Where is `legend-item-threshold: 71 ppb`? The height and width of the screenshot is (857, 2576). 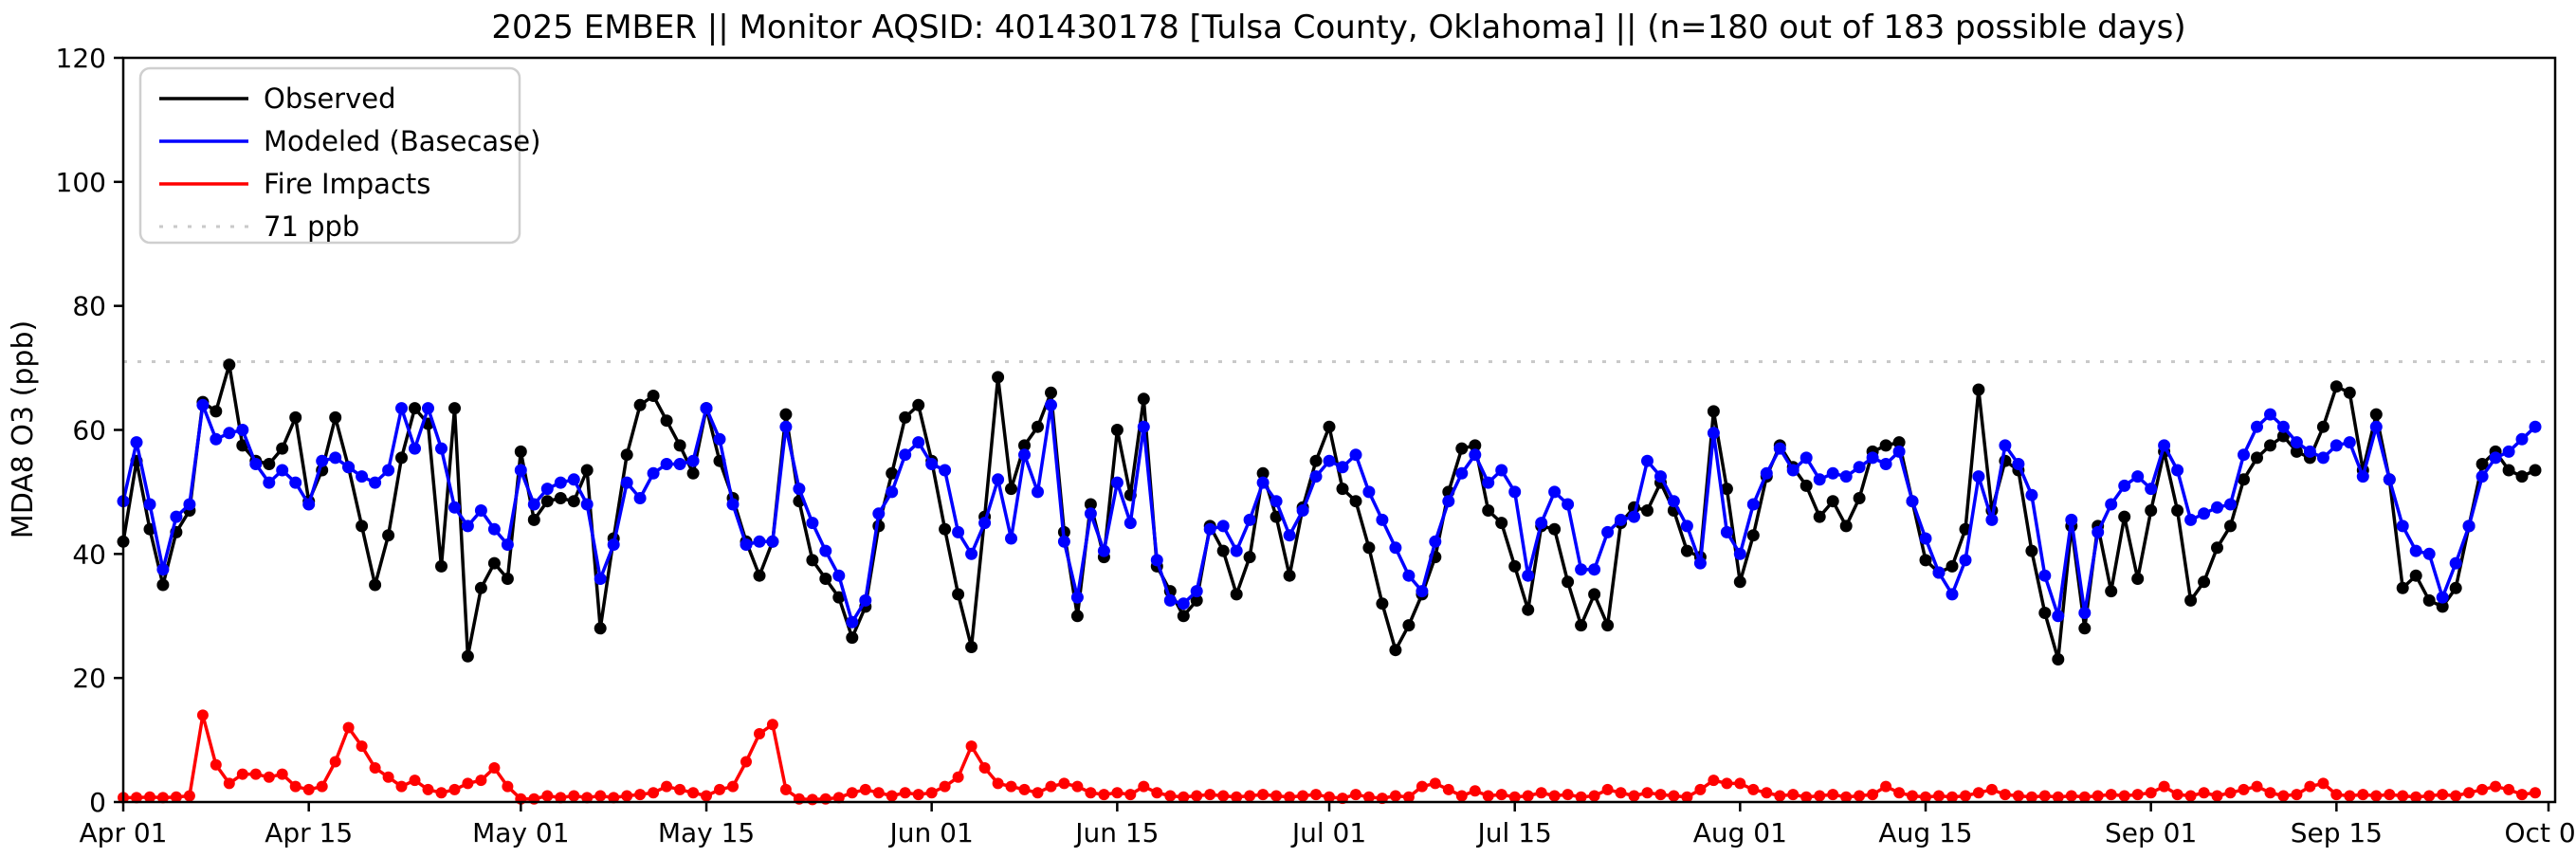
legend-item-threshold: 71 ppb is located at coordinates (259, 226).